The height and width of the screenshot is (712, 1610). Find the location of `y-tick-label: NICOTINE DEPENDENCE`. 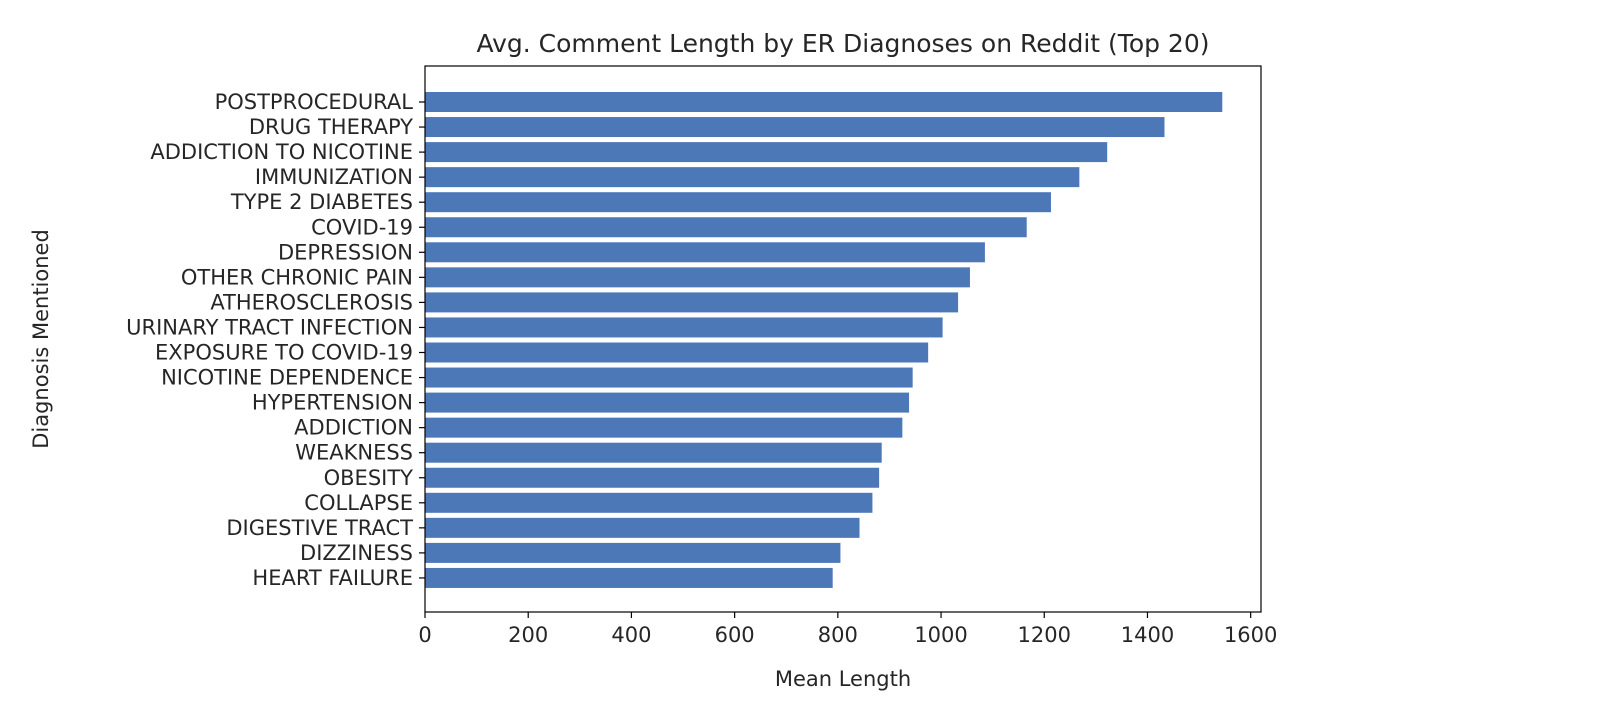

y-tick-label: NICOTINE DEPENDENCE is located at coordinates (287, 378).